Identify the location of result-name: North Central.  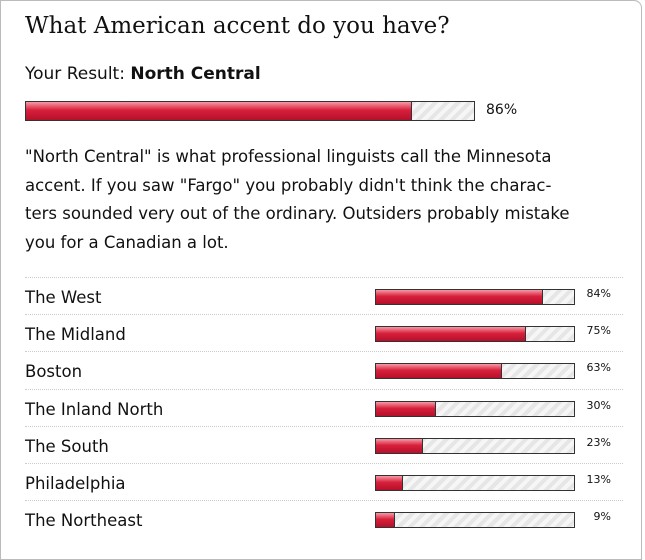
(195, 74).